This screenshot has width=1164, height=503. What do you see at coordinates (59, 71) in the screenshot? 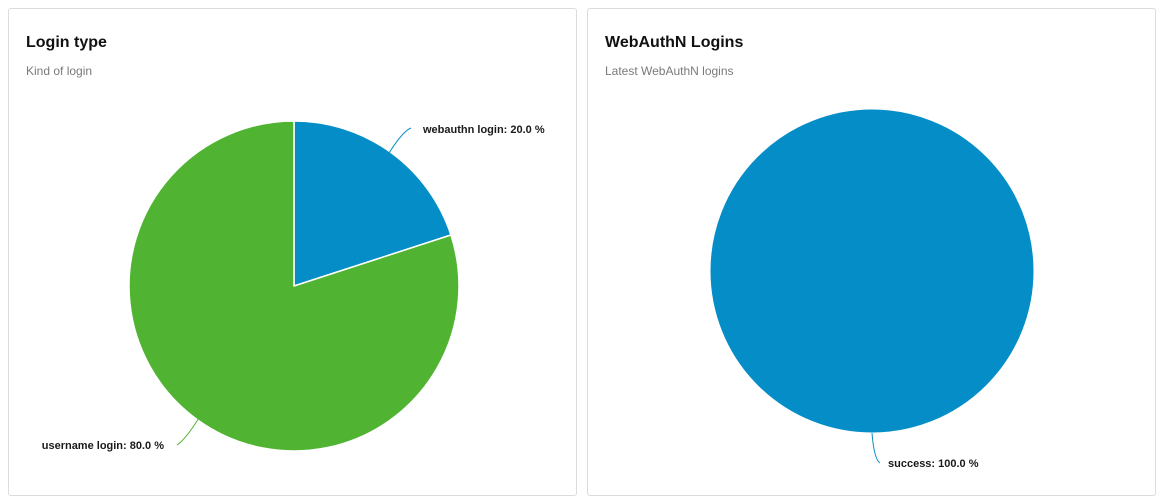
I see `chart-subtitle: Kind of login` at bounding box center [59, 71].